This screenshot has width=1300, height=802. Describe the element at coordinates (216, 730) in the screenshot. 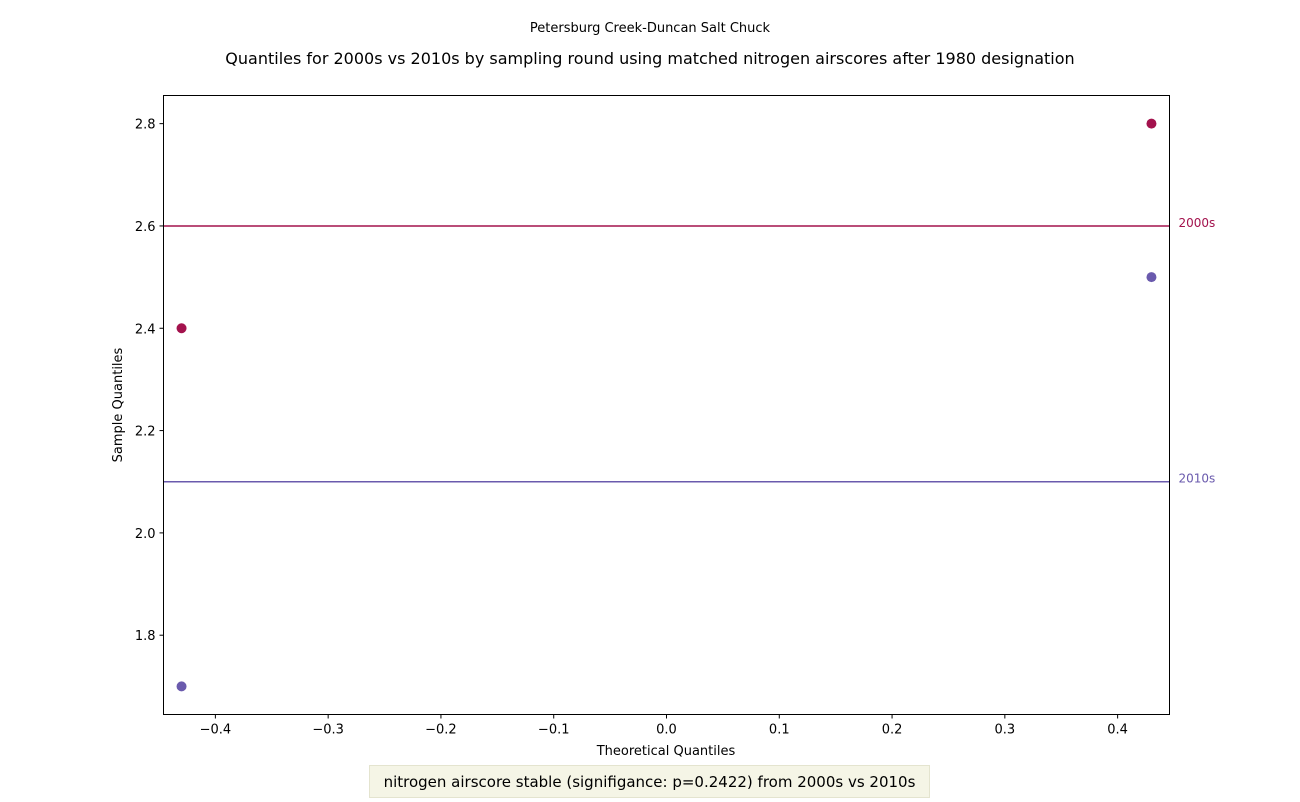

I see `x-tick-label: −0.4` at that location.